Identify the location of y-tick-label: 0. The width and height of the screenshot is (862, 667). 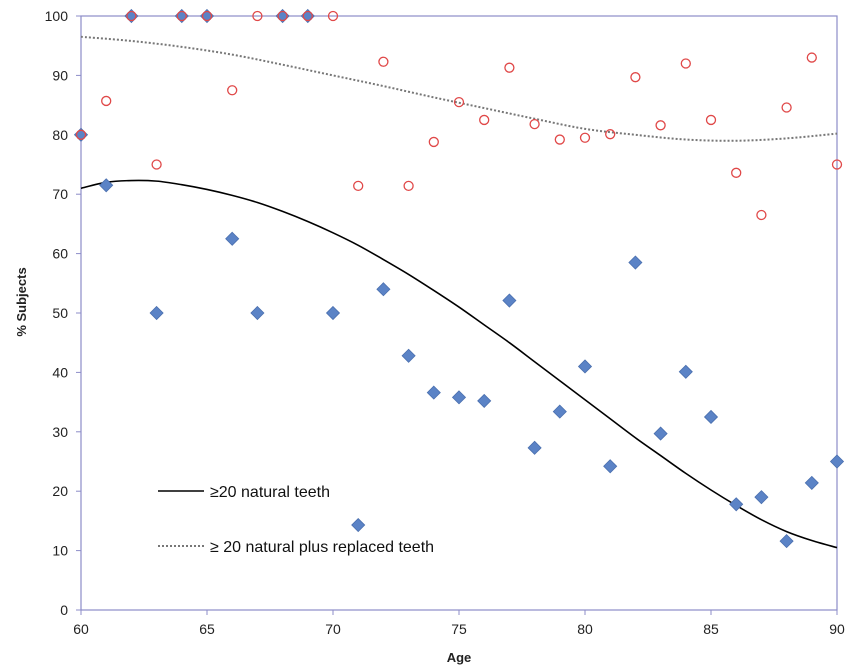
(64, 610).